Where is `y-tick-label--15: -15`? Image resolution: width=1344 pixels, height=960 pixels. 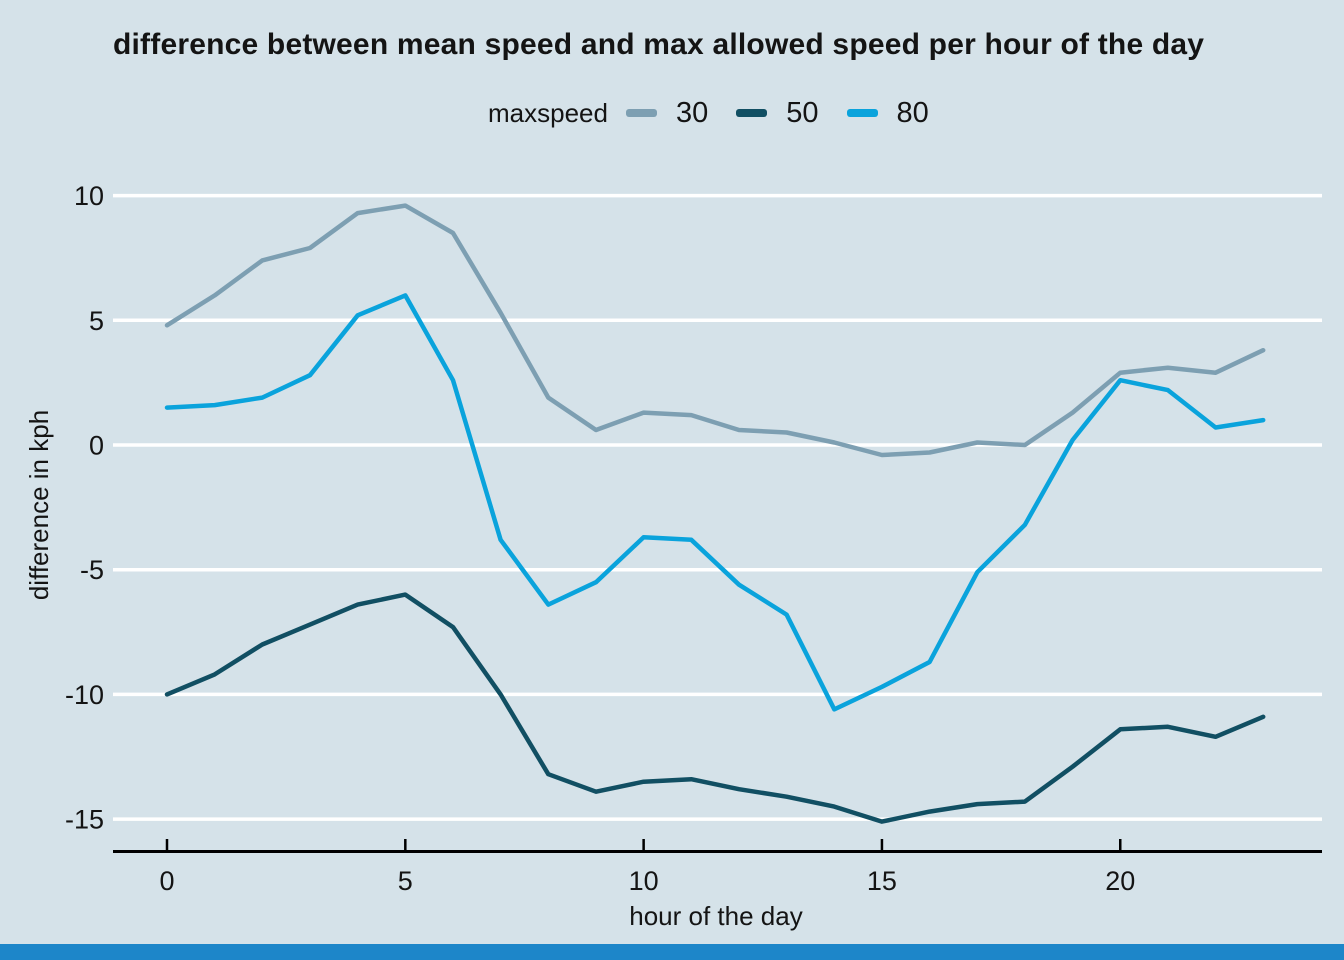
y-tick-label--15: -15 is located at coordinates (84, 820).